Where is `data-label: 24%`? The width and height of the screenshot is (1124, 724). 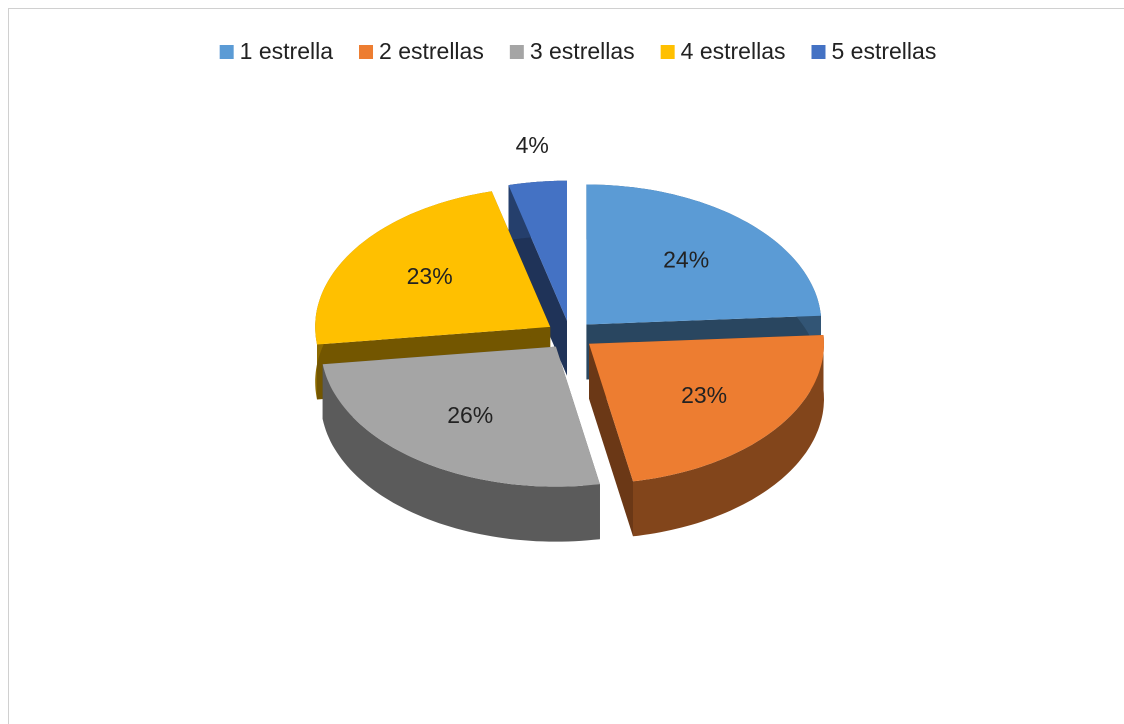 data-label: 24% is located at coordinates (686, 259).